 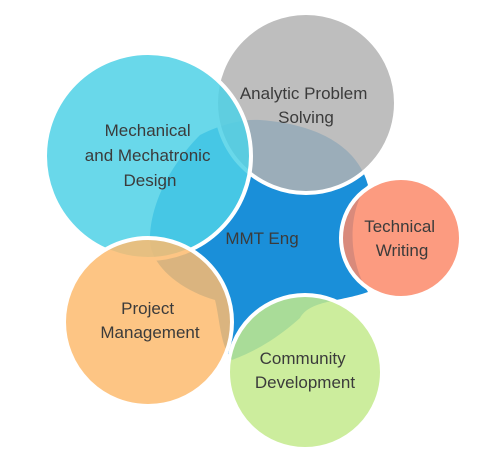 I want to click on node-circle-project-management, so click(x=148, y=322).